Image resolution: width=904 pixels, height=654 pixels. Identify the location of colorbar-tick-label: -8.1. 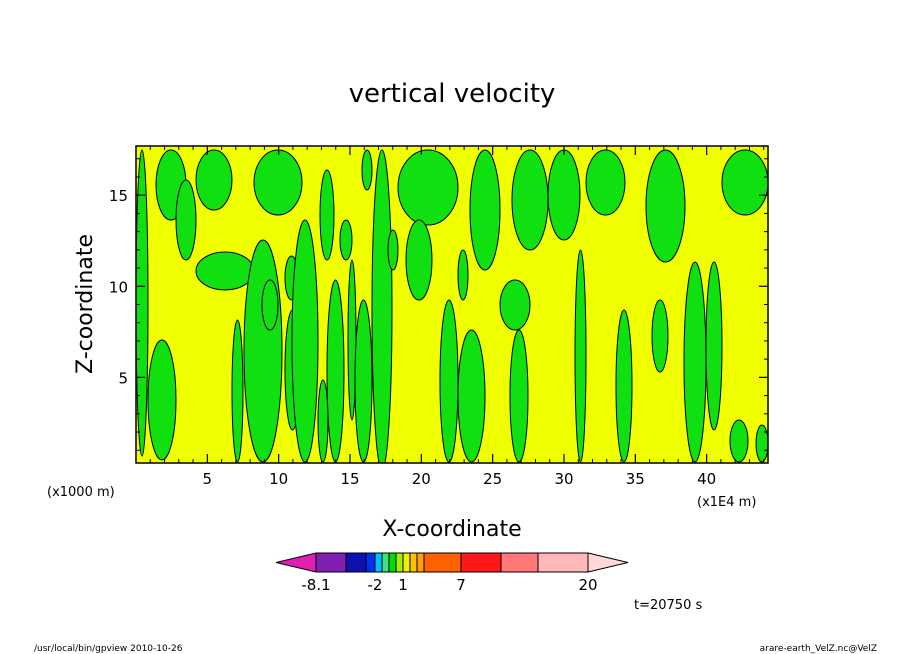
(315, 585).